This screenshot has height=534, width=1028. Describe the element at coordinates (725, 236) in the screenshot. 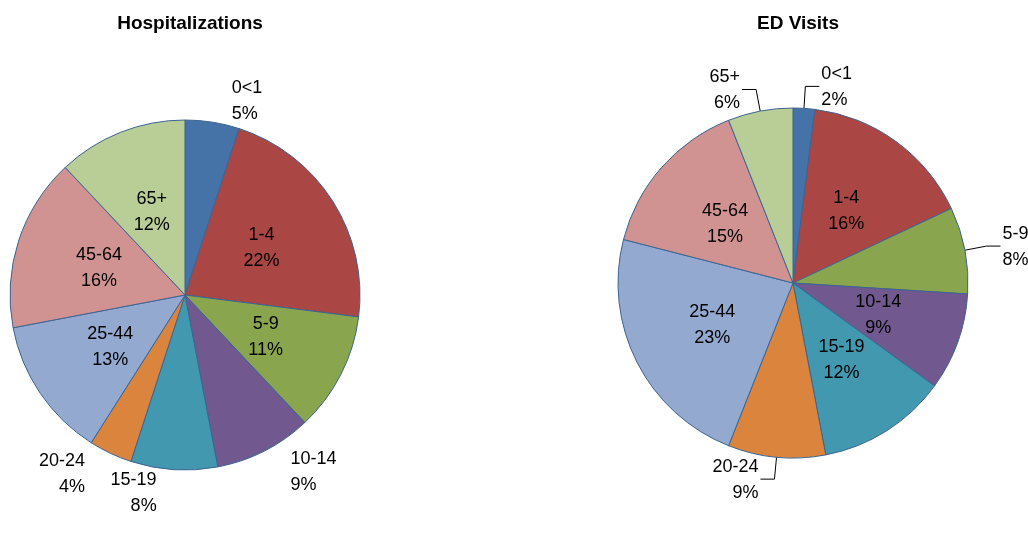

I see `data-label: 15%` at that location.